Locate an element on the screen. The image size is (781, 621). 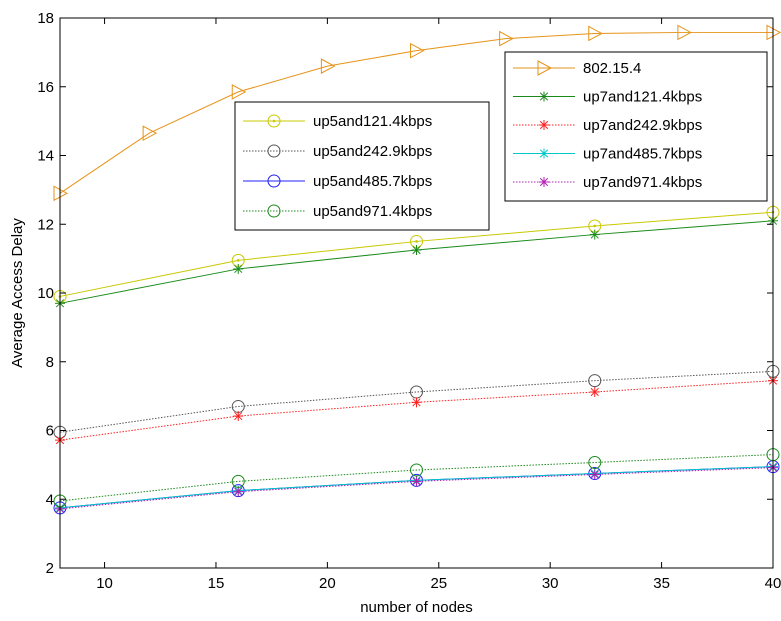
legend-item-up5and971-4kbps: up5and971.4kbps is located at coordinates (337, 211).